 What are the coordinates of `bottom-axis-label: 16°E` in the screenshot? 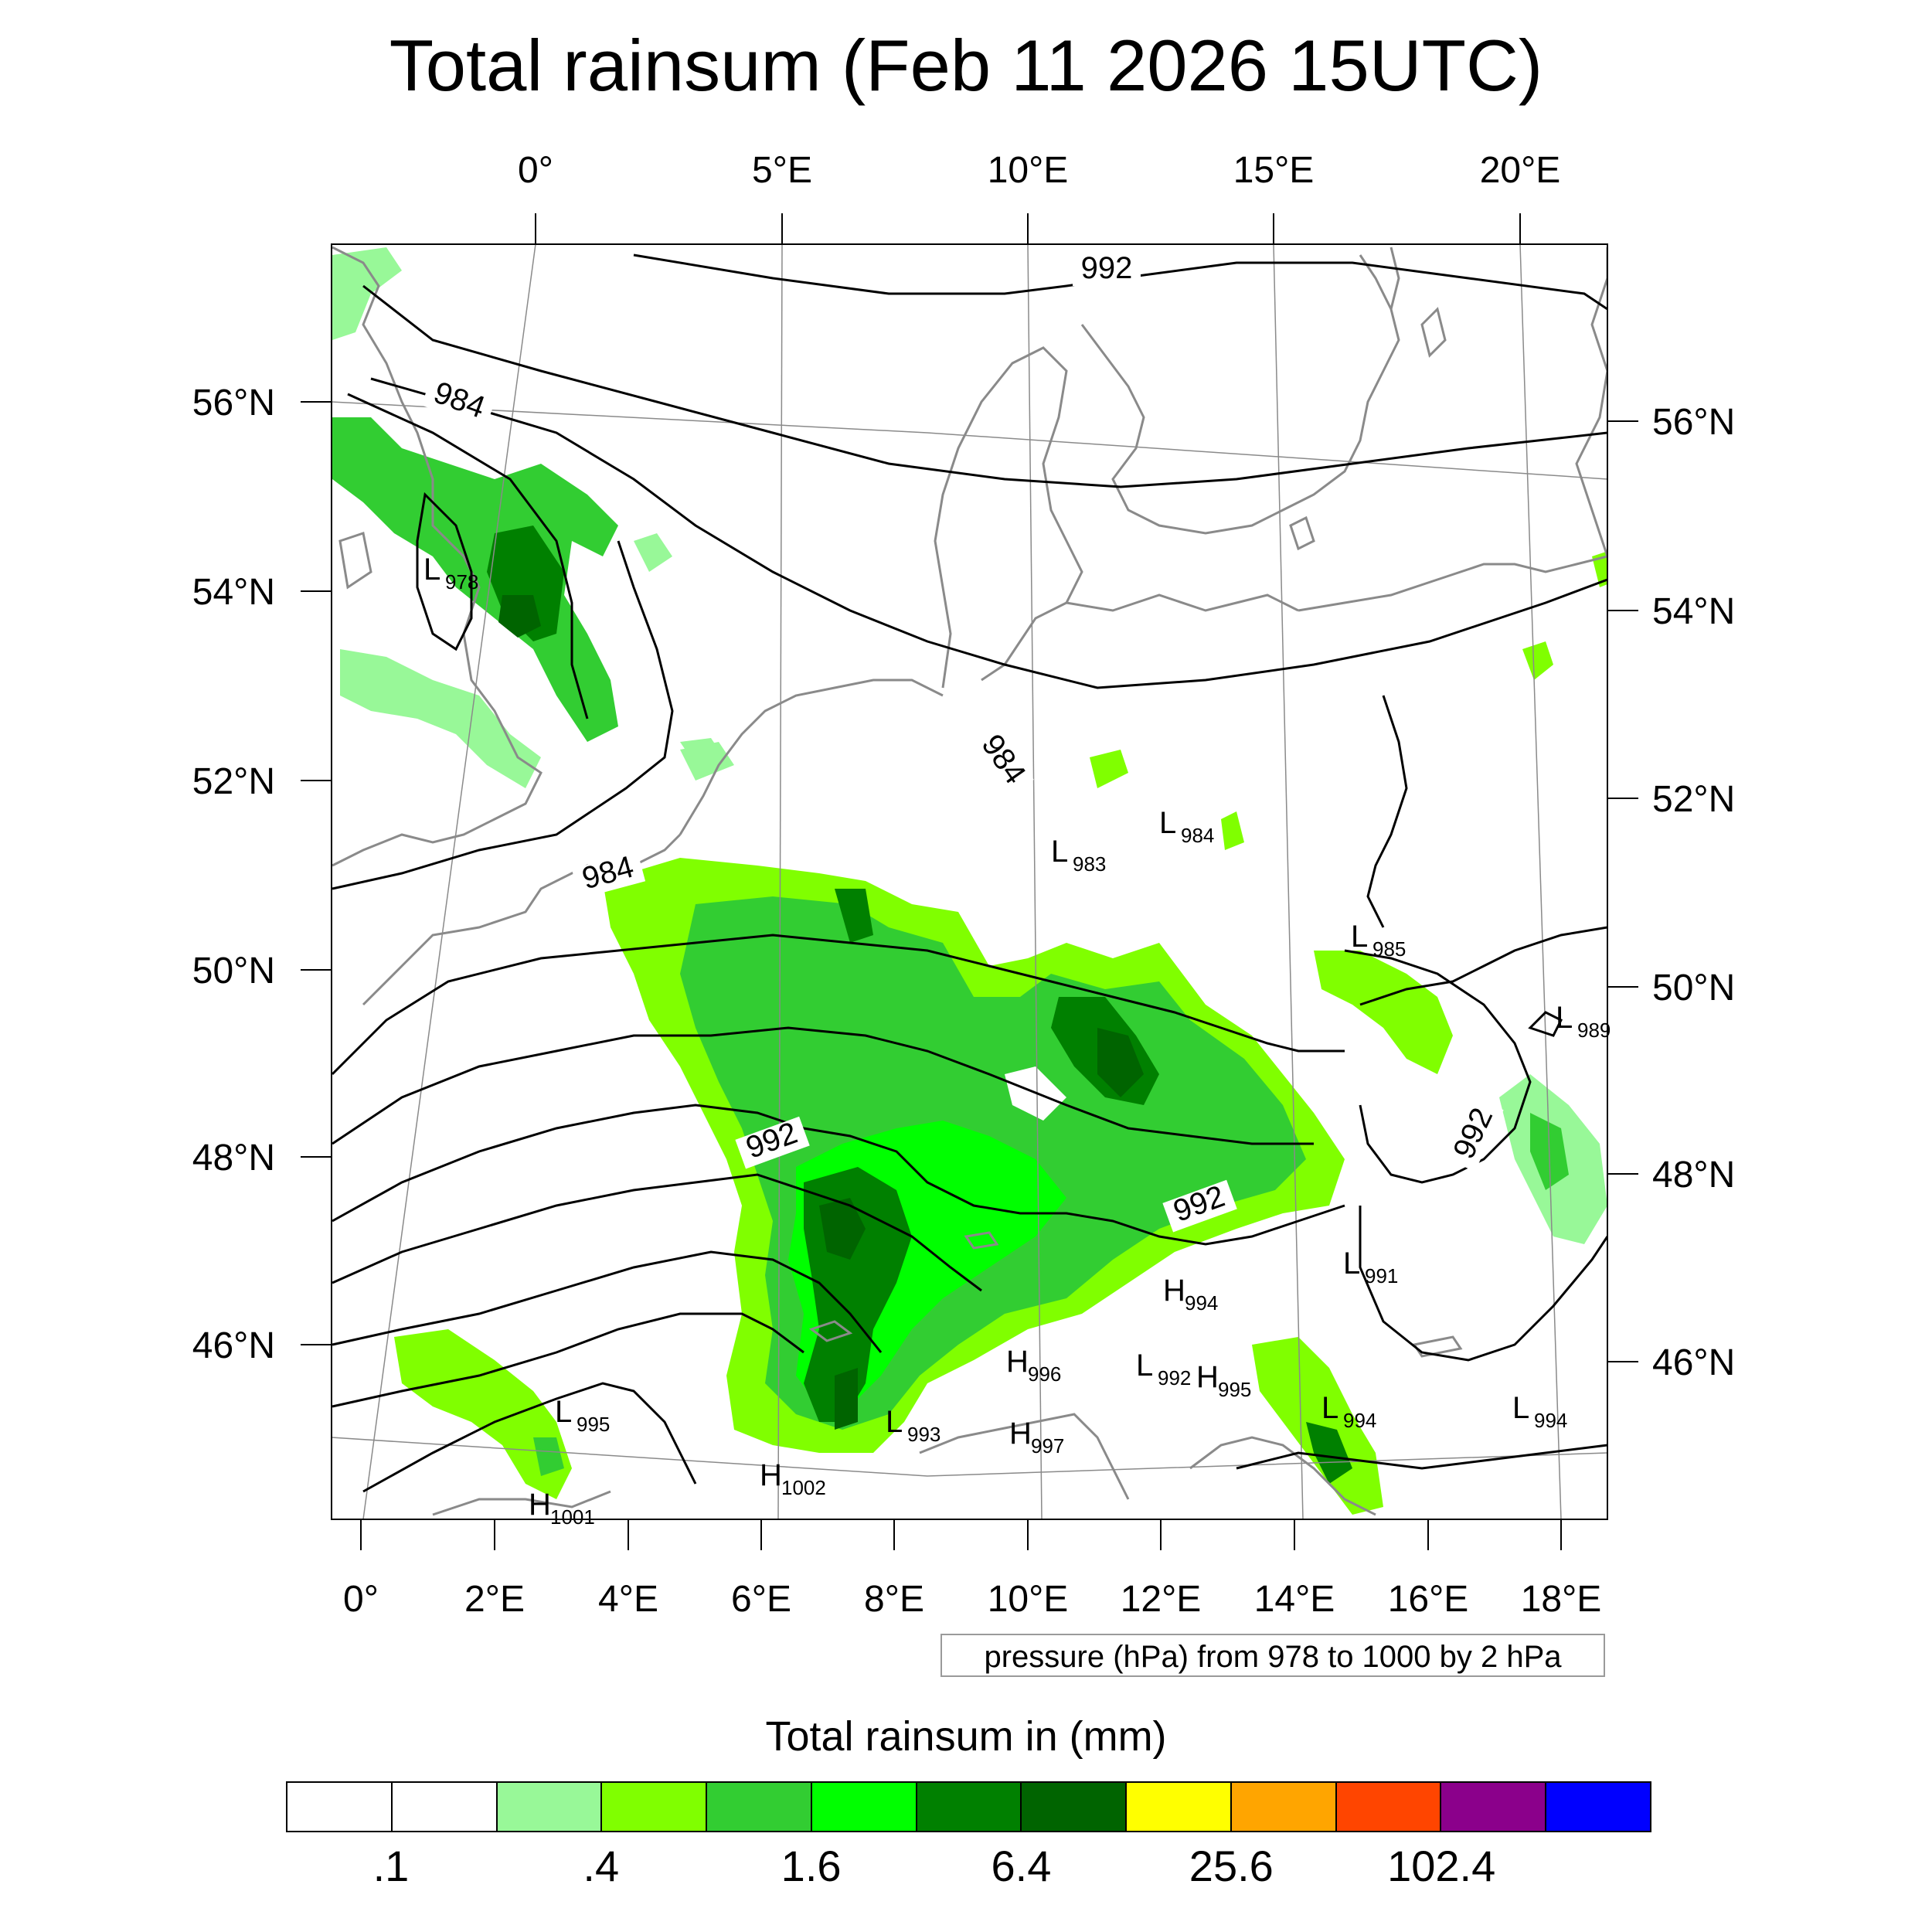 It's located at (1428, 1600).